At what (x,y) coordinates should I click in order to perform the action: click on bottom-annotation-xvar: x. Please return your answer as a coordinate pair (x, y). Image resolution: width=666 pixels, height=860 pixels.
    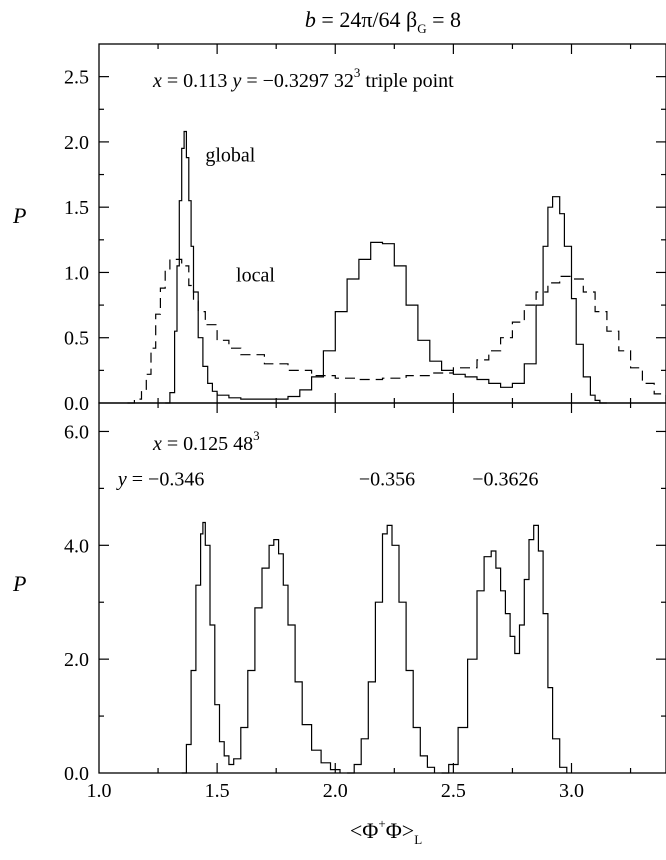
    Looking at the image, I should click on (157, 444).